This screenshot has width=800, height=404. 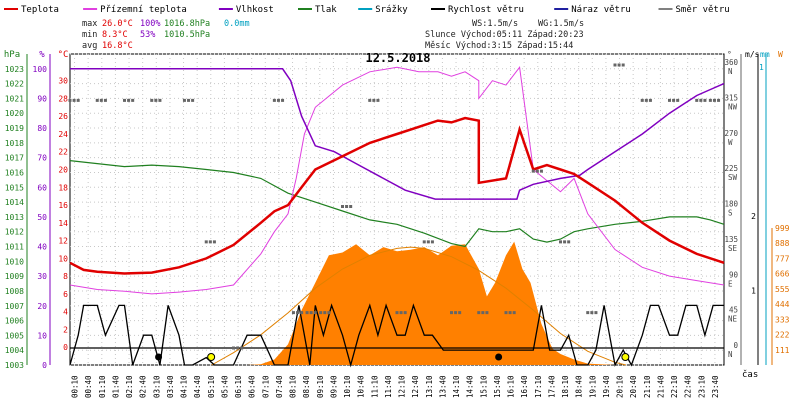 I want to click on pct-tick: 10, so click(x=42, y=335).